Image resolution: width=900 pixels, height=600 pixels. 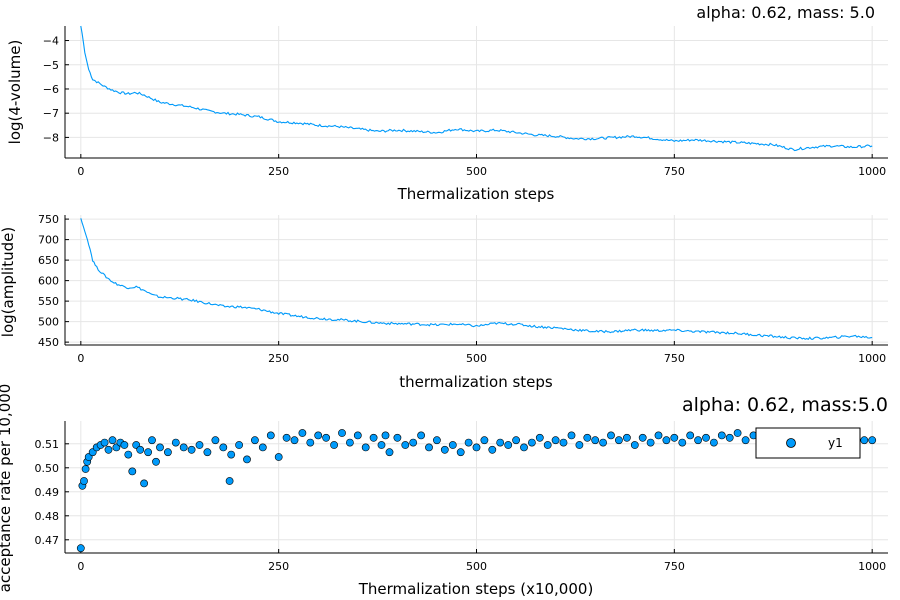 I want to click on x-tick-label: 500, so click(x=476, y=171).